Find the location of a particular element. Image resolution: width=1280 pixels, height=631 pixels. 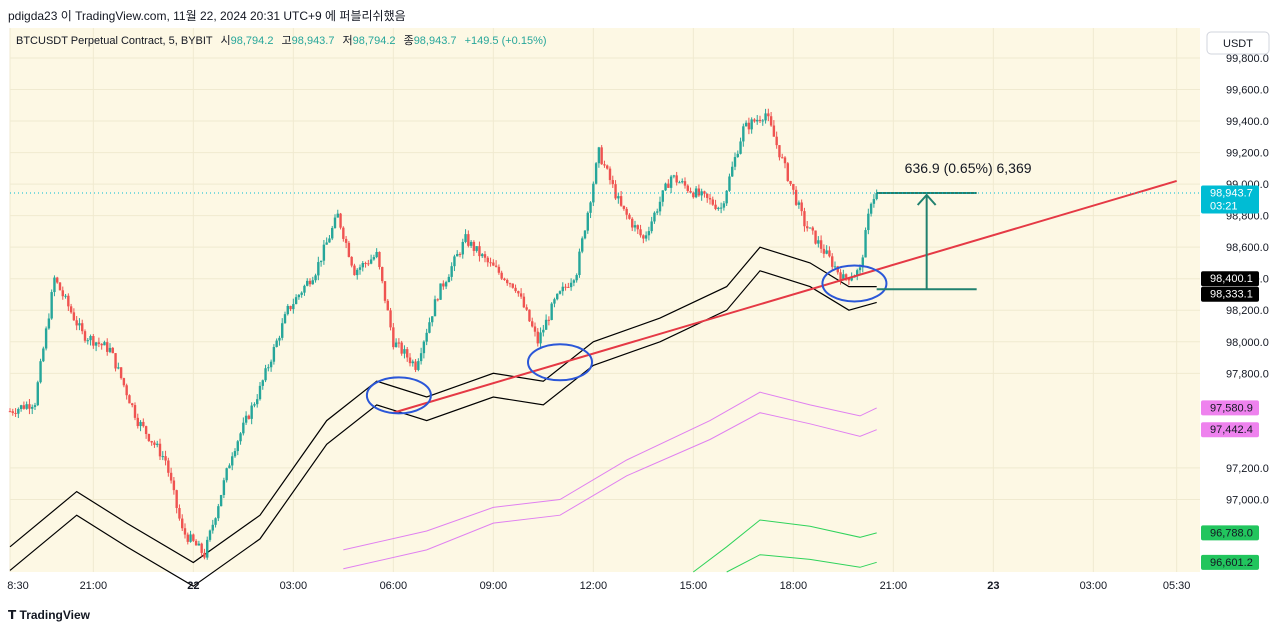

y-tick-label: 98,800.0 is located at coordinates (1247, 217).